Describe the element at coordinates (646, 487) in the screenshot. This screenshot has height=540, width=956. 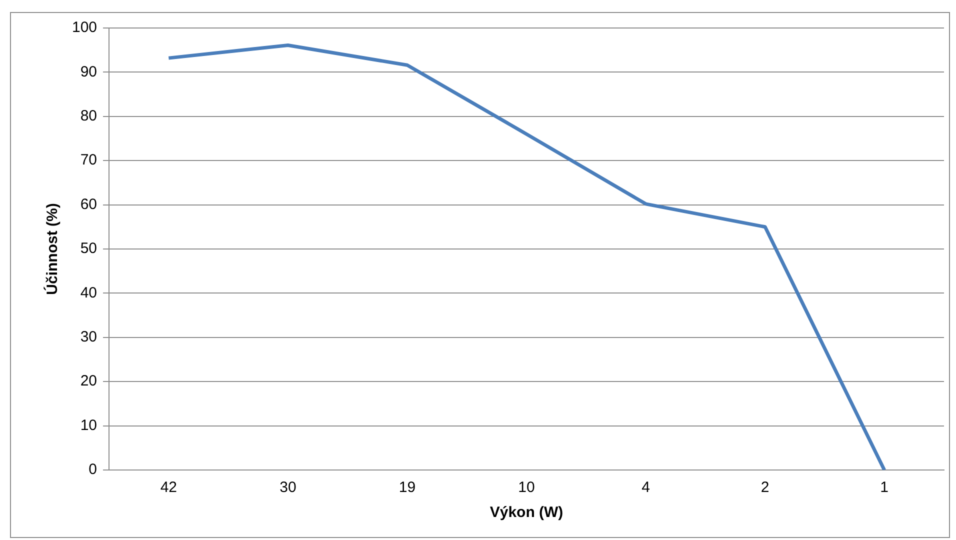
I see `x-tick-label: 4` at that location.